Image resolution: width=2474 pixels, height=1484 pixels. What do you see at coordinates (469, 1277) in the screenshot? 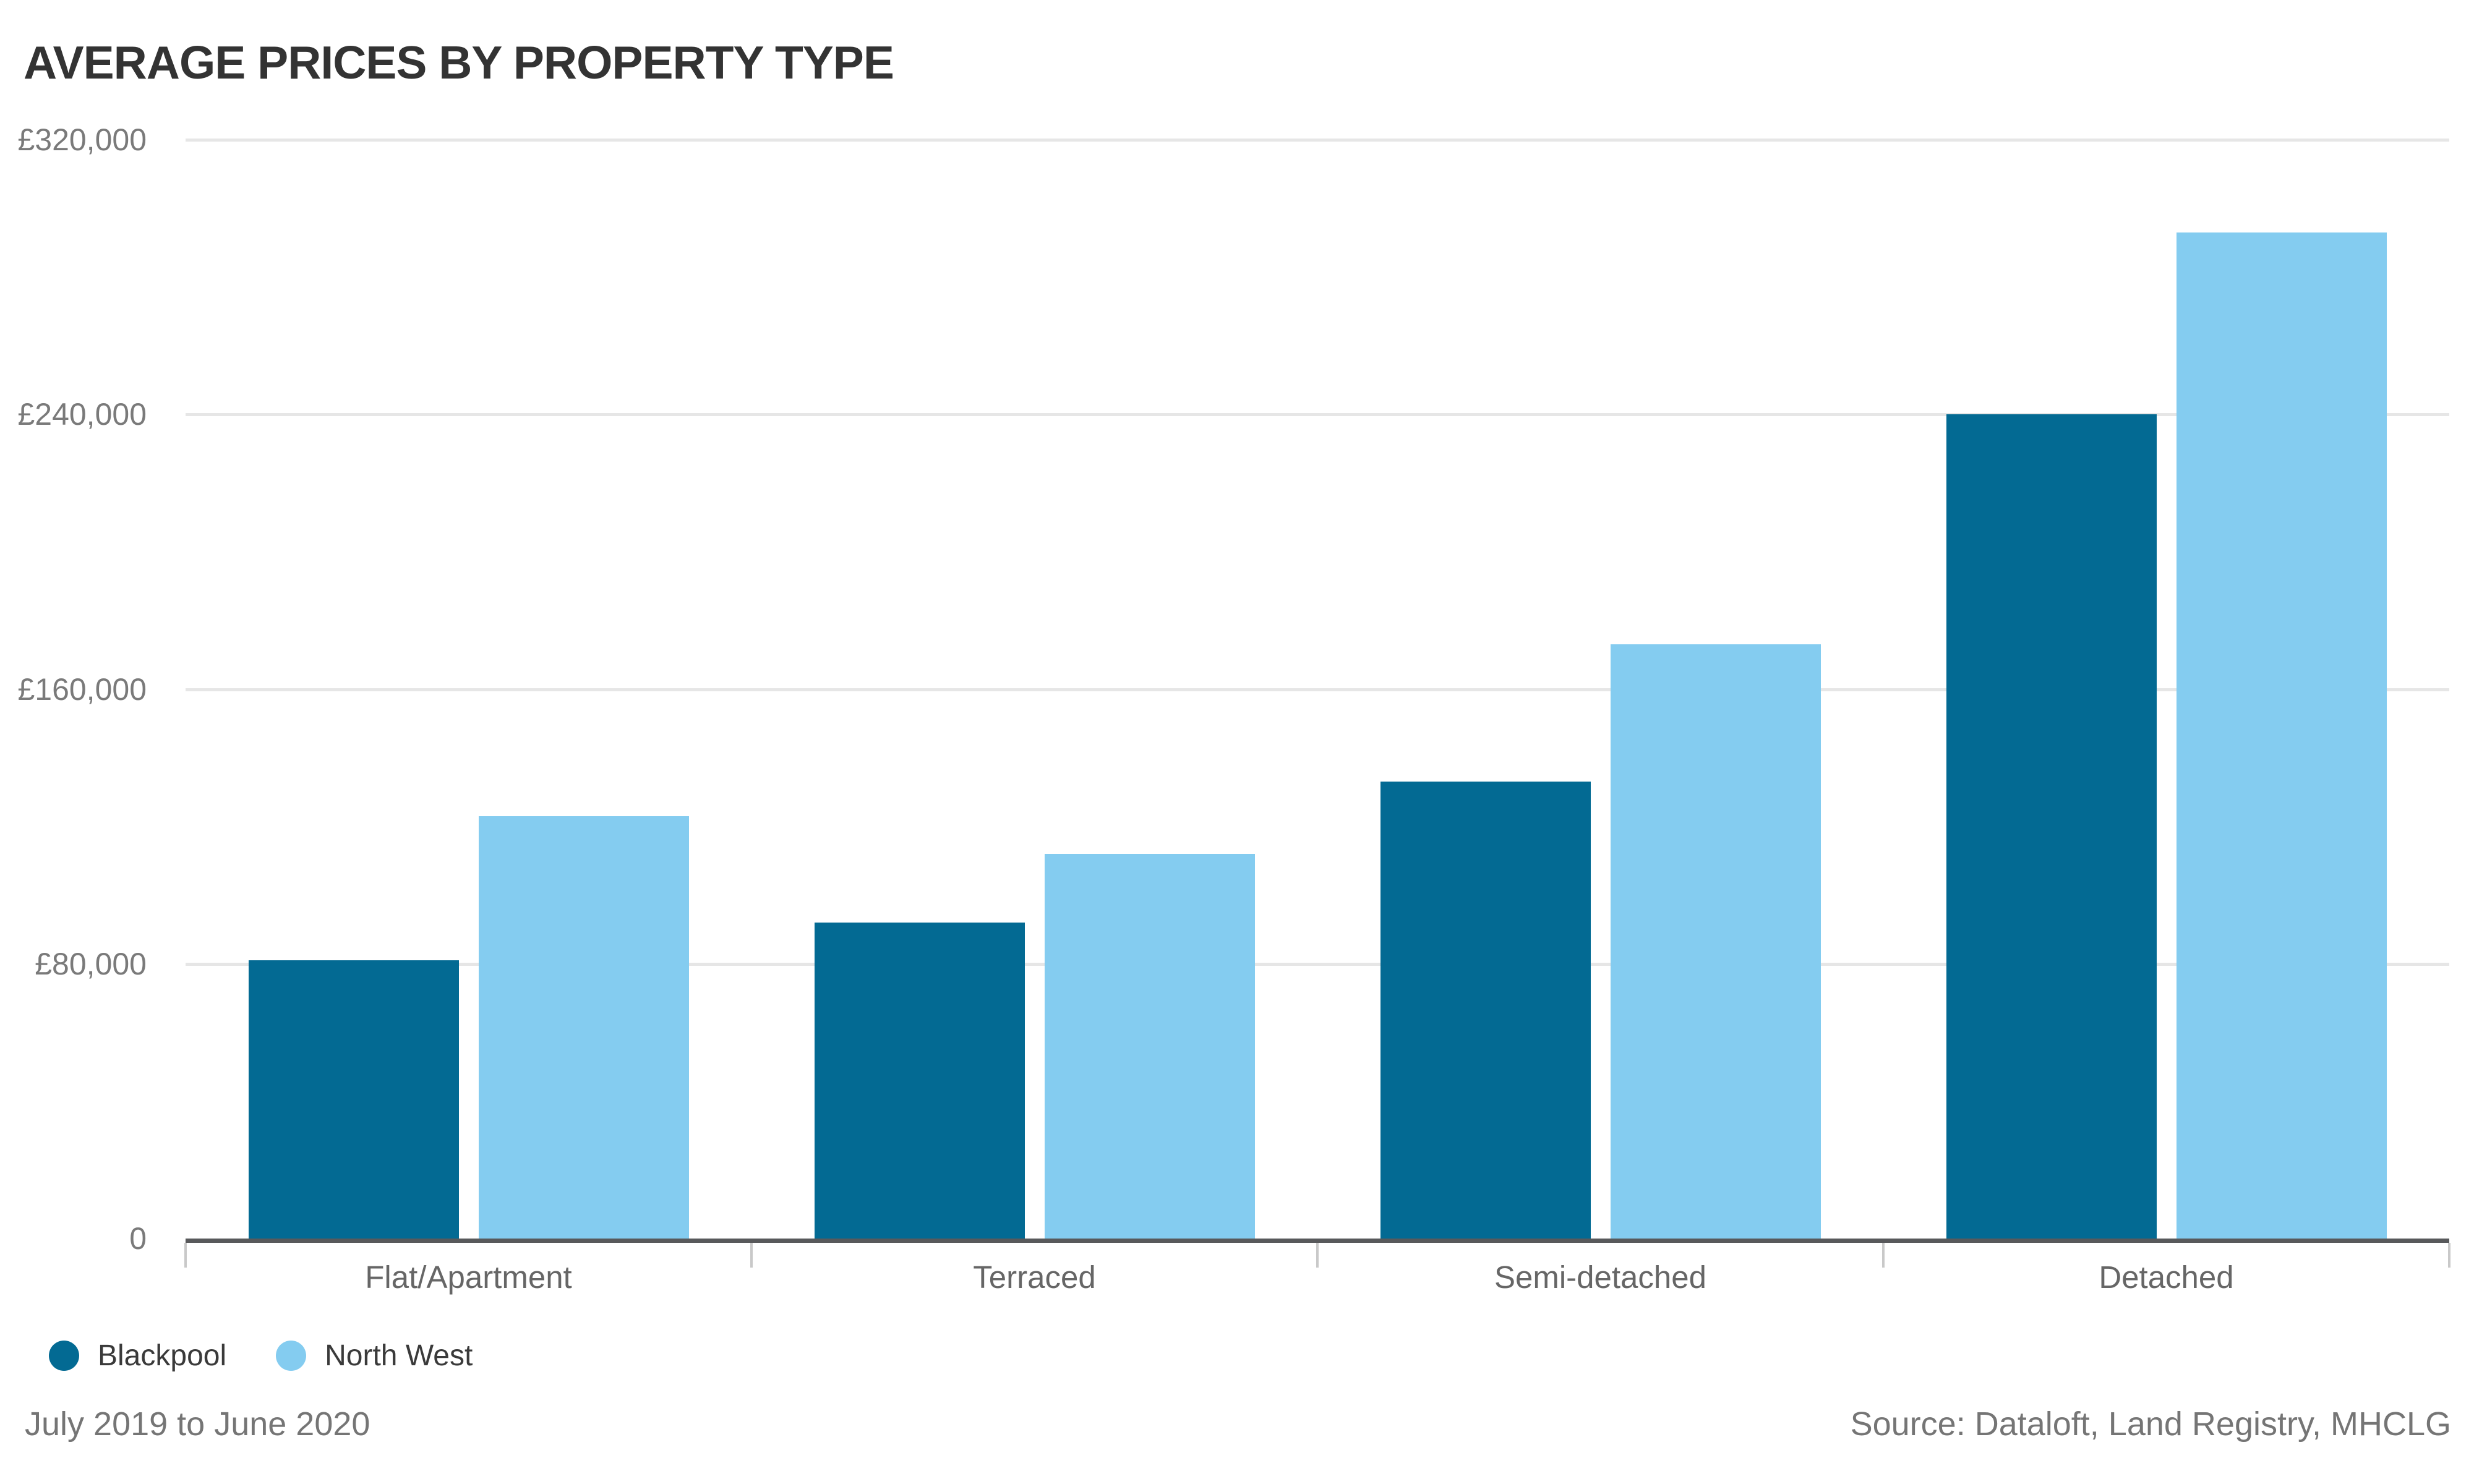
I see `x-axis-label-flat-apartment: Flat/Apartment` at bounding box center [469, 1277].